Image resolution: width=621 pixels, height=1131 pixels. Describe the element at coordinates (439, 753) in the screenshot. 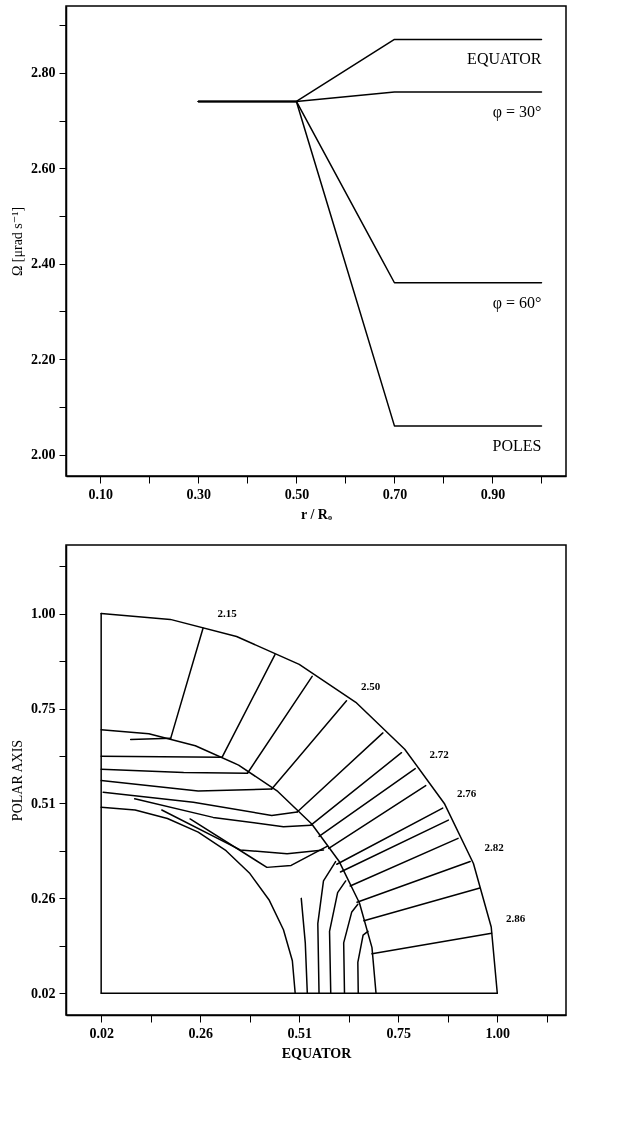

I see `annotation: 2.72` at that location.